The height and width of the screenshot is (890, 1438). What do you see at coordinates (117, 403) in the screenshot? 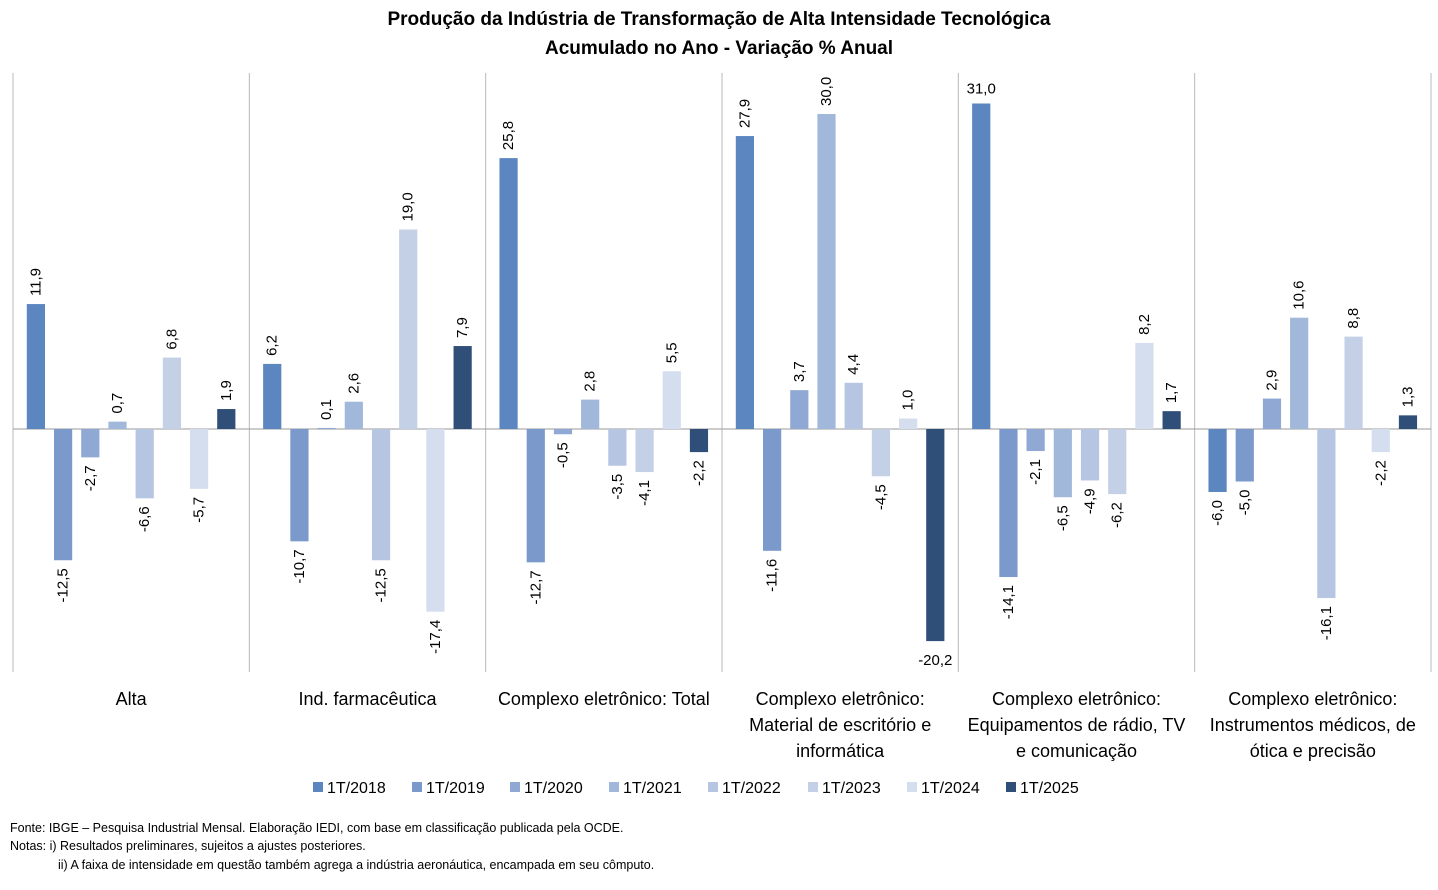
I see `data-label: 0,7` at bounding box center [117, 403].